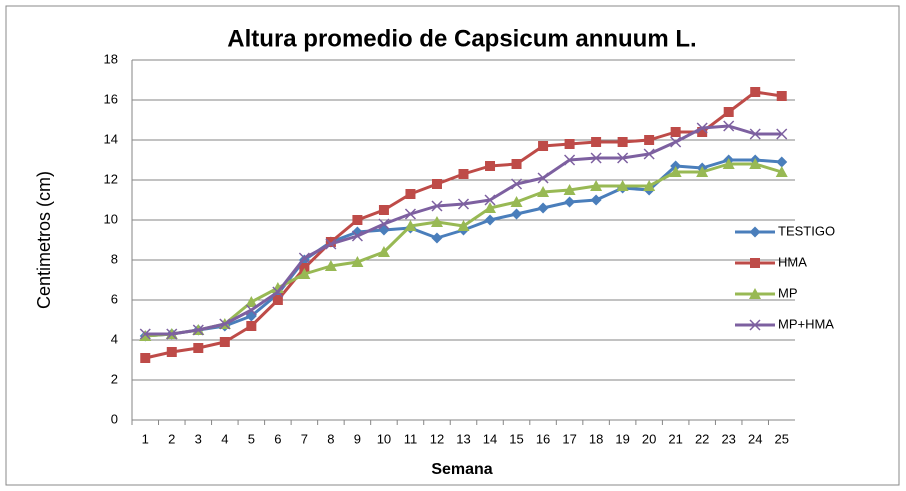 The height and width of the screenshot is (491, 906). I want to click on y-tick-label: 18, so click(111, 58).